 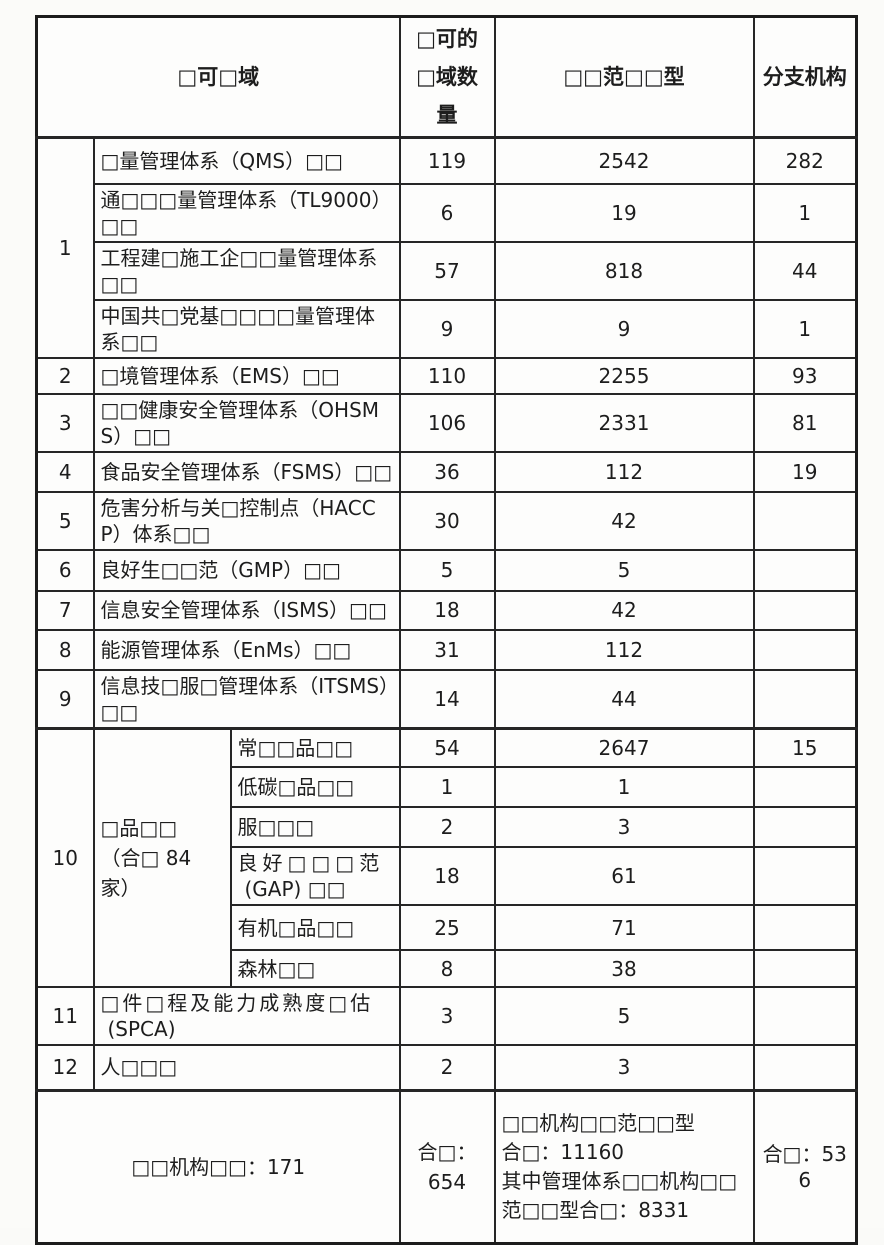 I want to click on group-label: □品□□ （合□ 84 家）, so click(x=162, y=857).